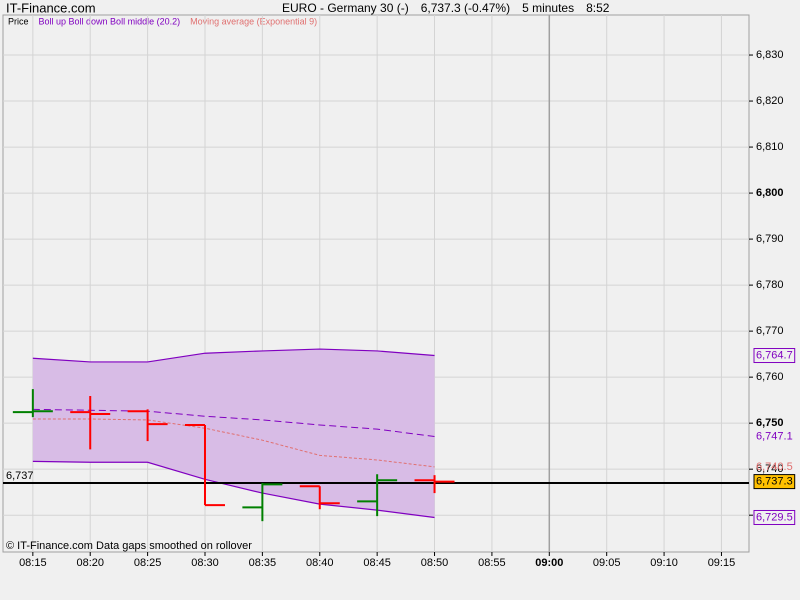 The height and width of the screenshot is (600, 800). What do you see at coordinates (148, 563) in the screenshot?
I see `x-tick-label: 08:25` at bounding box center [148, 563].